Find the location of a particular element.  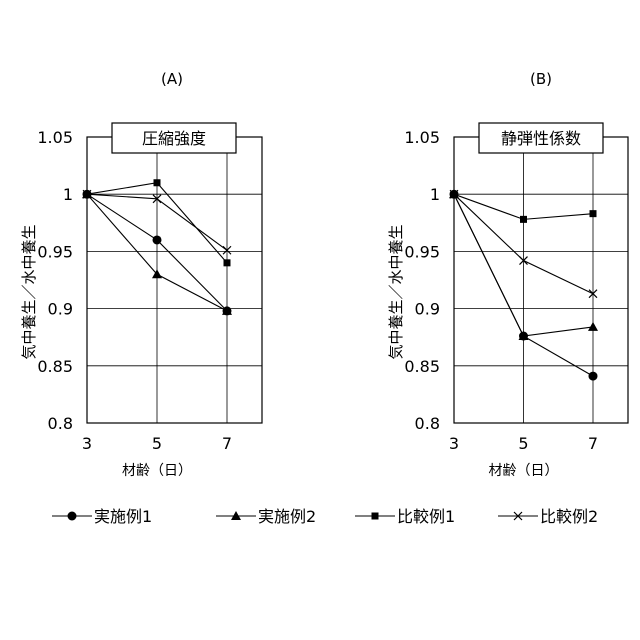

data-point-triangle is located at coordinates (593, 326).